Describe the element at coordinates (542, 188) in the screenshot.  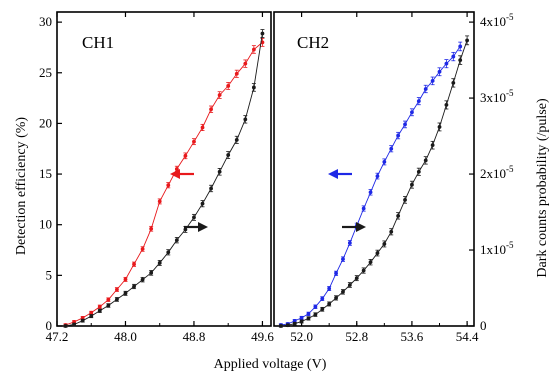
I see `right-y-axis-title: Dark counts probability (/pulse)` at that location.